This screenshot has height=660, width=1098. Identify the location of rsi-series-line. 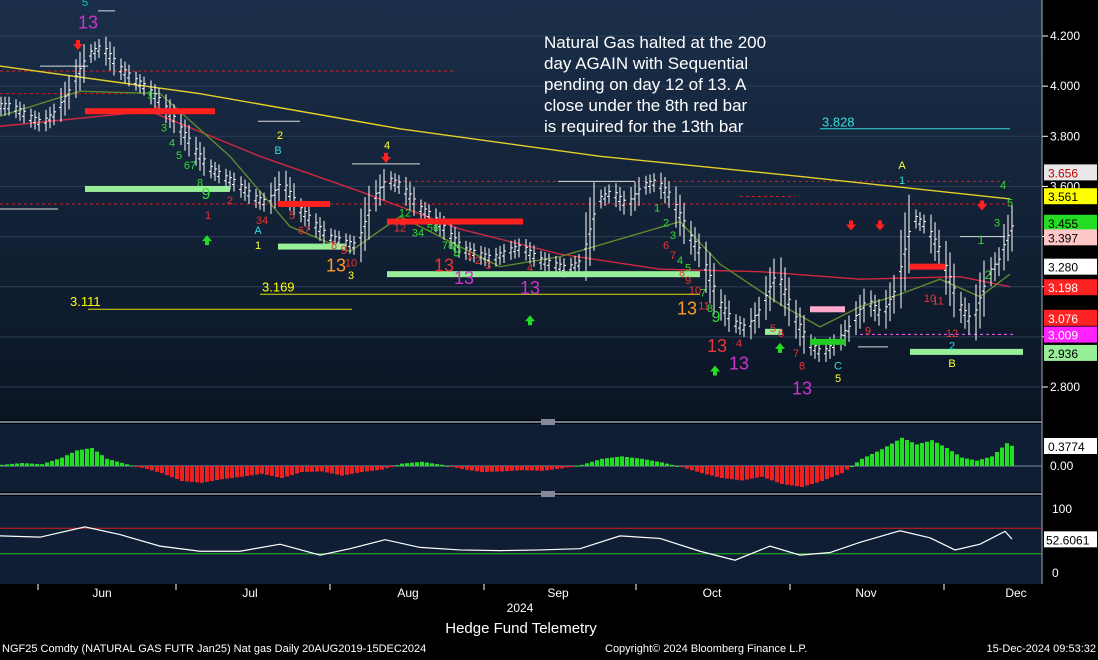
(506, 543).